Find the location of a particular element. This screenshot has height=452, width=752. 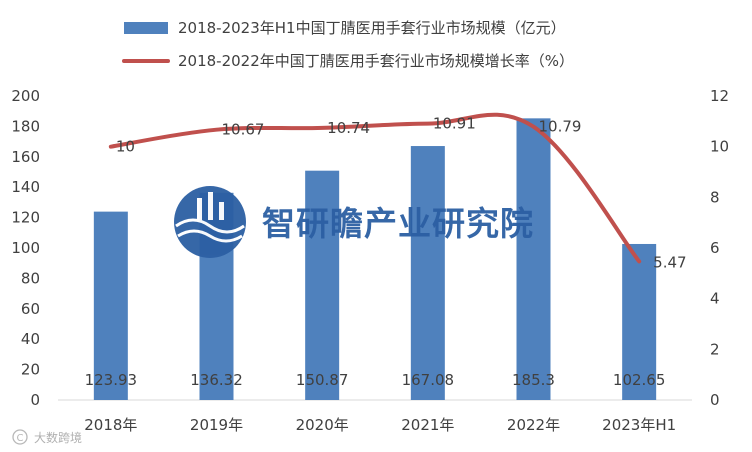

watermark-logo-icon is located at coordinates (210, 222).